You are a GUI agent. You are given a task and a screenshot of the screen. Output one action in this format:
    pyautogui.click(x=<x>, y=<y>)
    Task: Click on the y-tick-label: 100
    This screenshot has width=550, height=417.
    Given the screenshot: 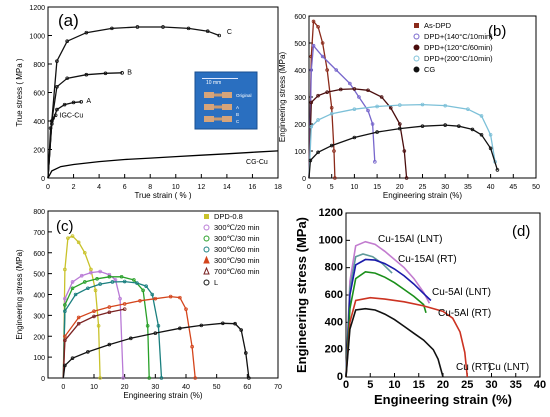 What is the action you would take?
    pyautogui.click(x=39, y=358)
    